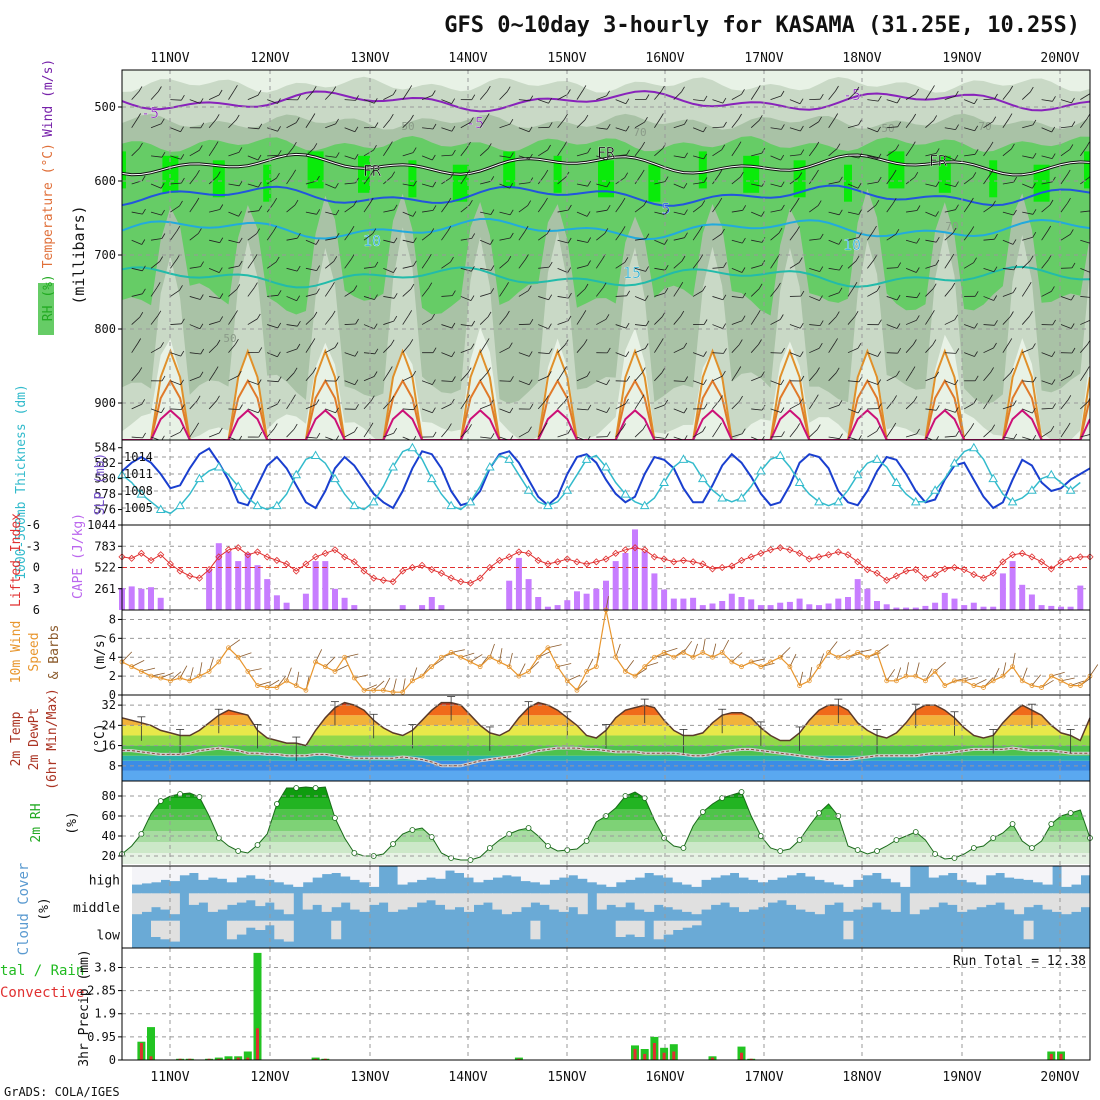 Image resolution: width=1100 pixels, height=1100 pixels. I want to click on slp-tick-label: 1005, so click(138, 508).